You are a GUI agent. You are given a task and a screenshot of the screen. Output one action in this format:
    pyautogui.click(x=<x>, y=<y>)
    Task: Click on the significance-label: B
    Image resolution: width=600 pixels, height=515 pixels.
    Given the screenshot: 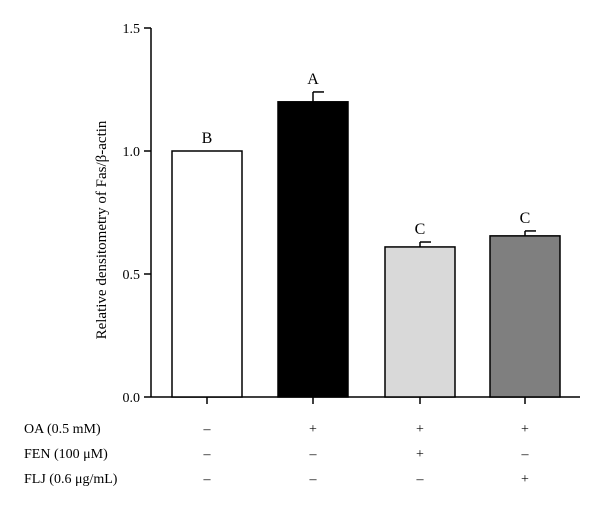 What is the action you would take?
    pyautogui.click(x=207, y=138)
    